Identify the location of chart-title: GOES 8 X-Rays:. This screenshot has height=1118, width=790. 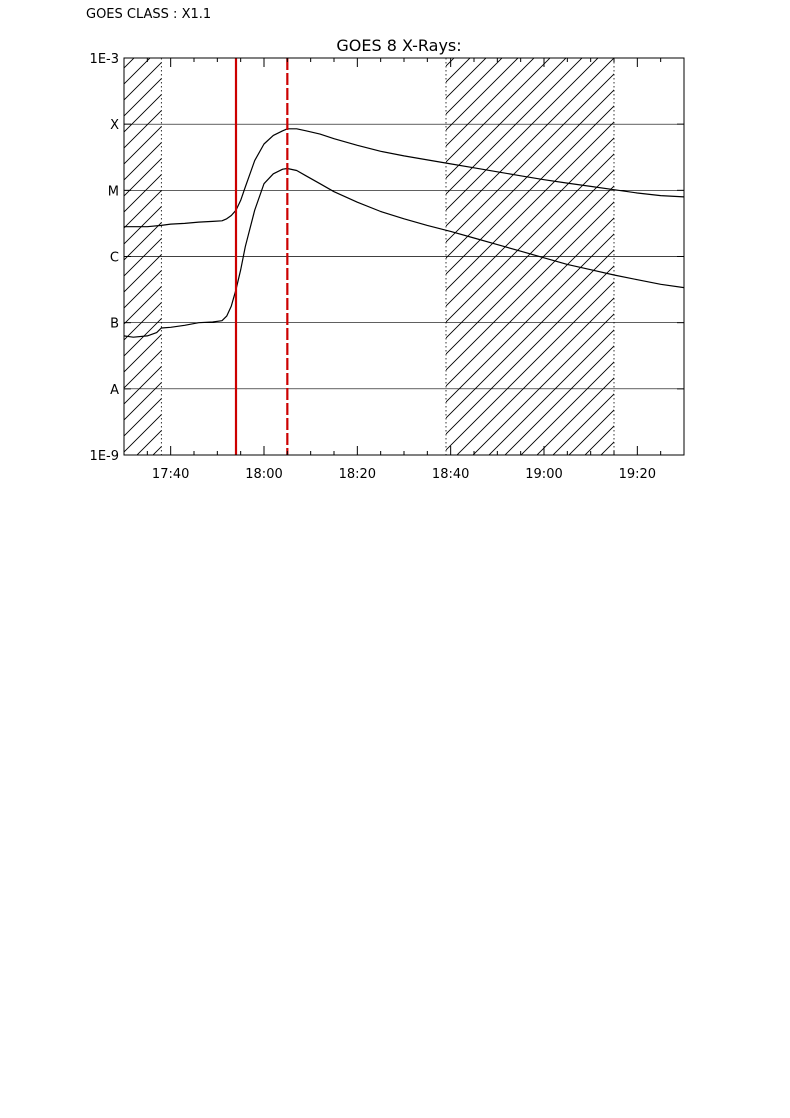
(398, 45).